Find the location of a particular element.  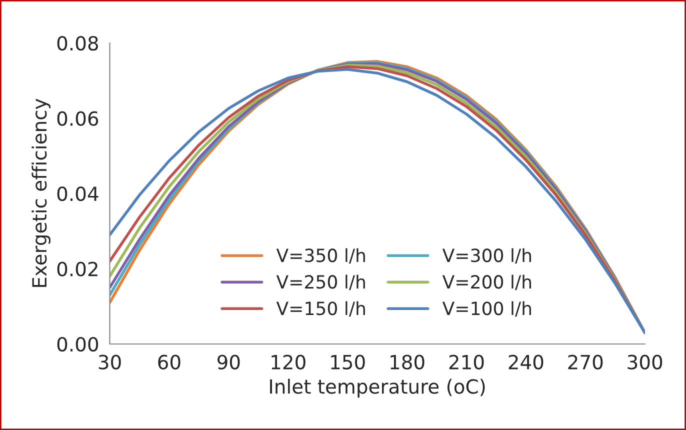

legend-label: V=100 l/h is located at coordinates (486, 309).